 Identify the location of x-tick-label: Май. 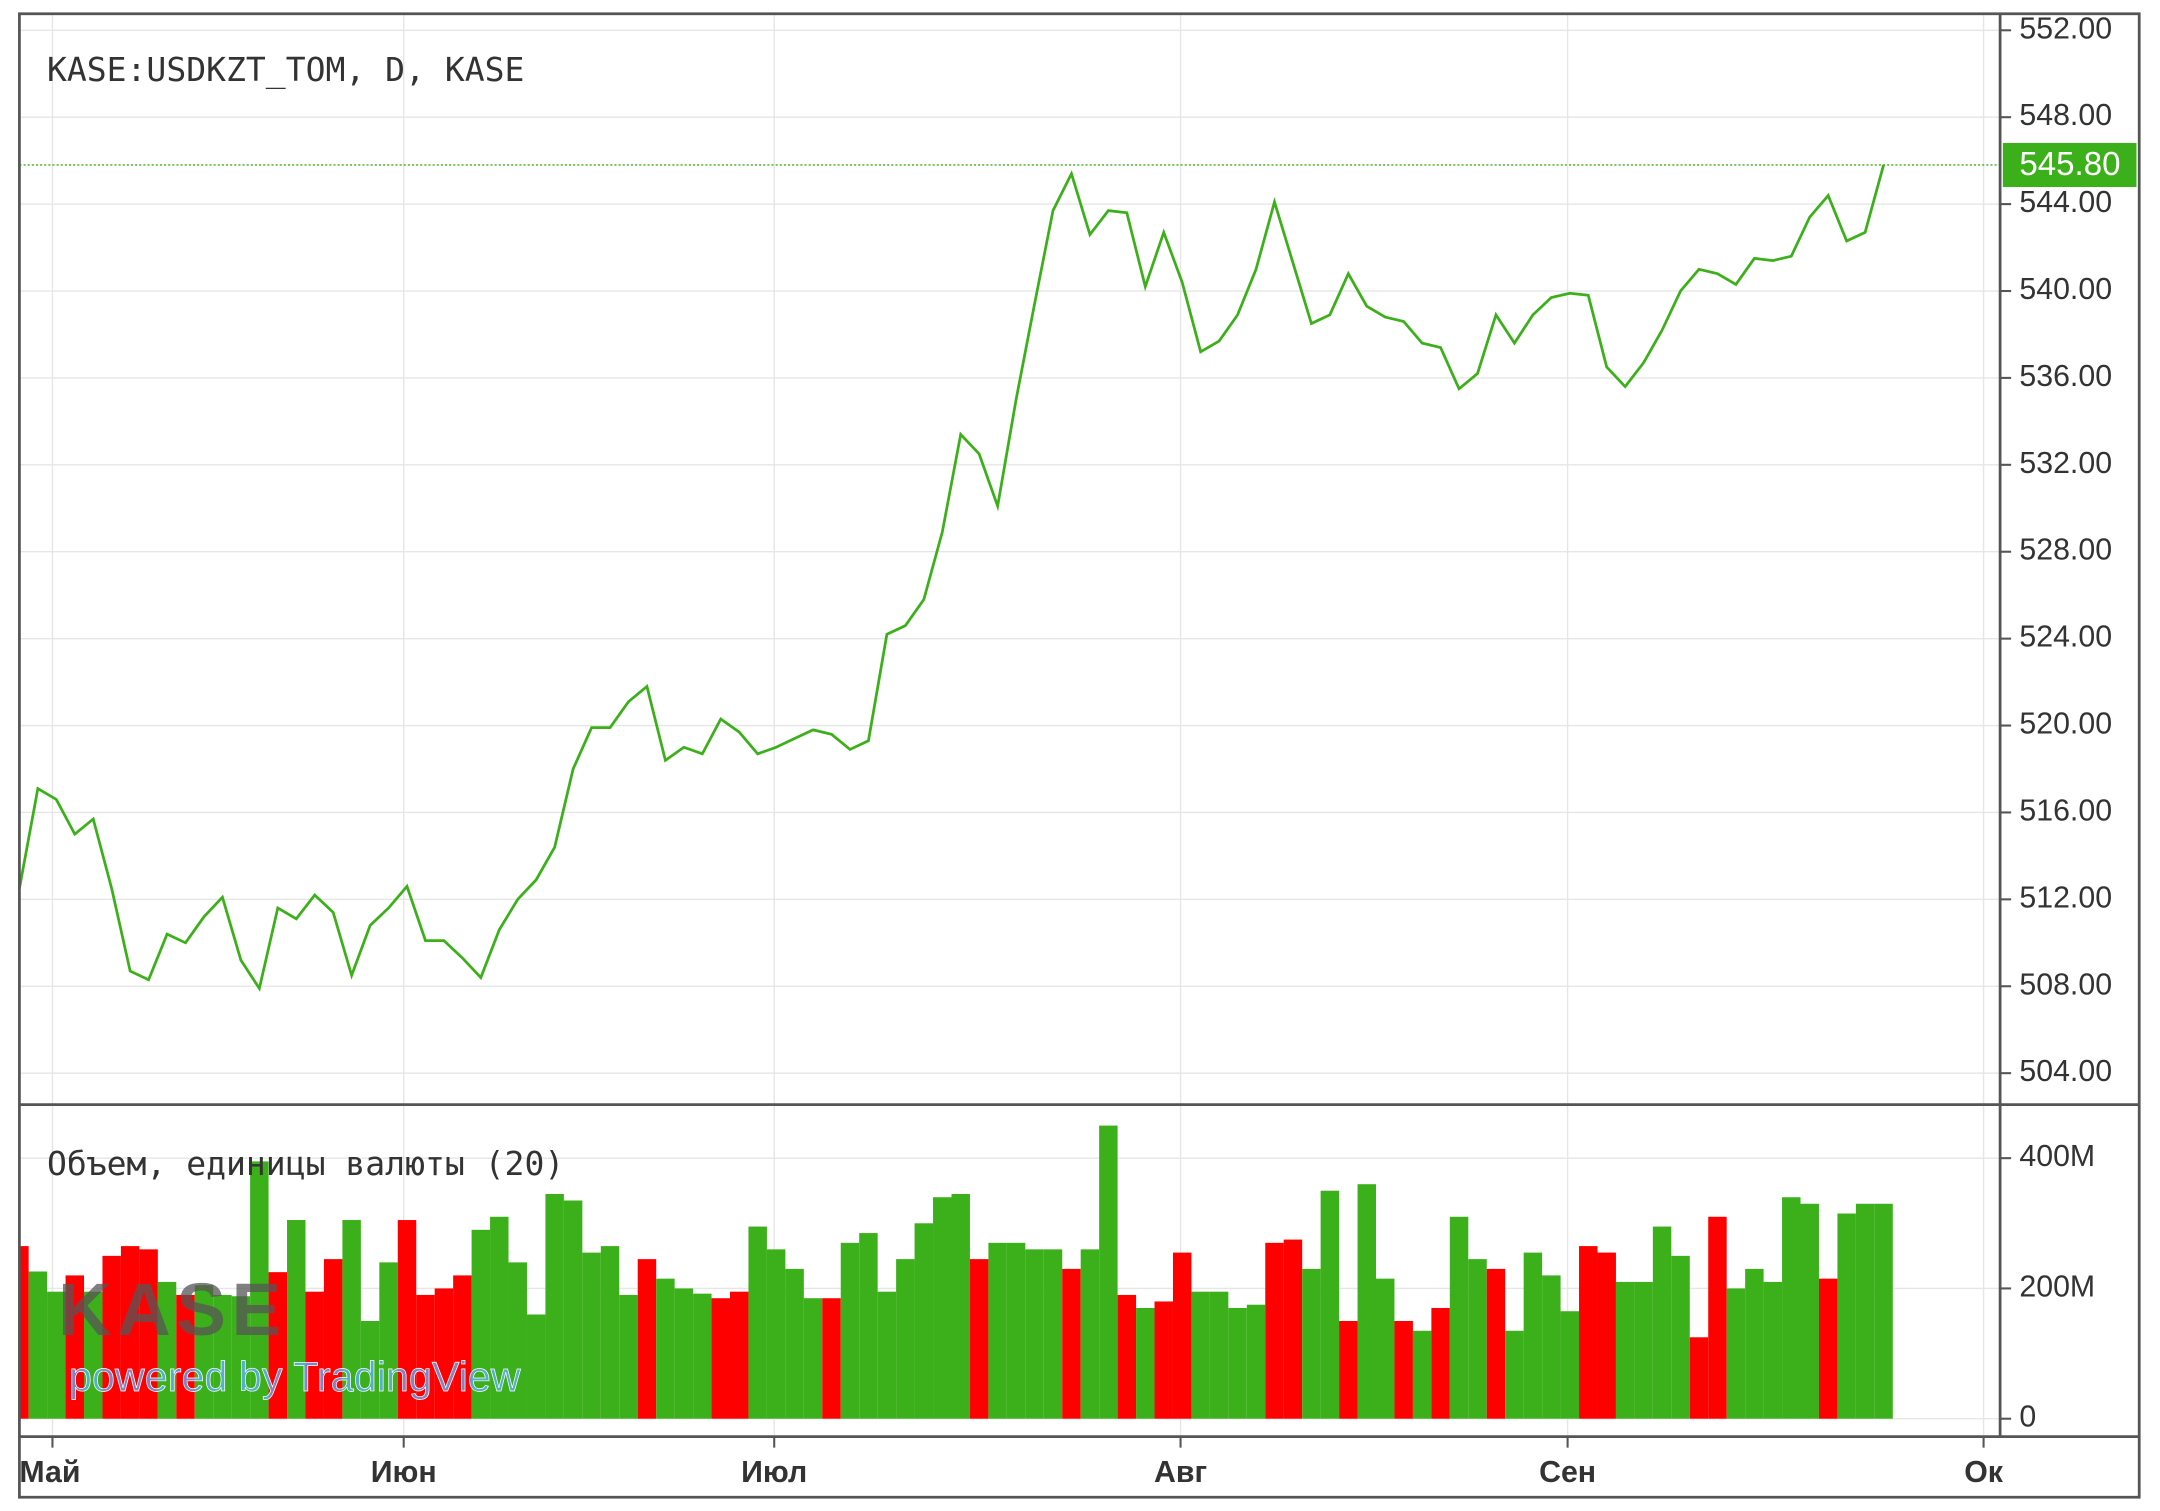
(49, 1472).